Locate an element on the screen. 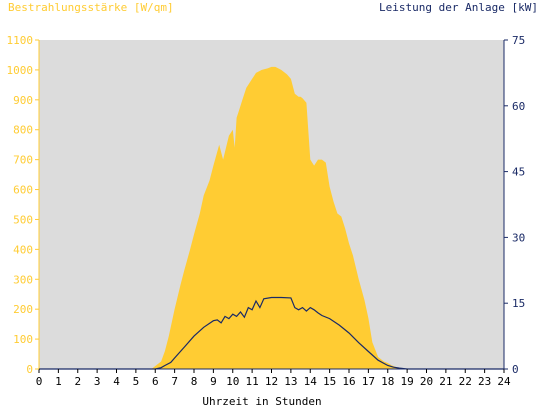  y-left-tick-label: 800 is located at coordinates (23, 130).